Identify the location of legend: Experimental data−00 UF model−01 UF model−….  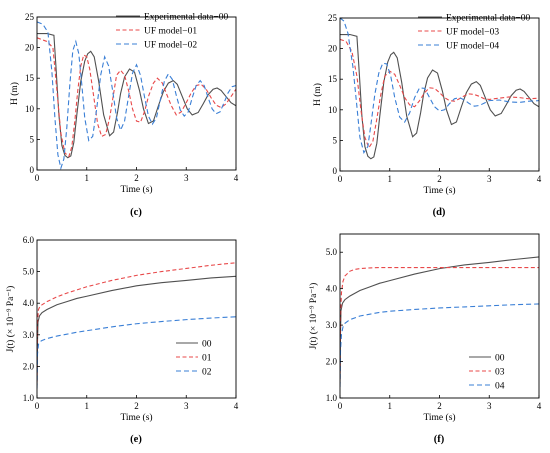
(172, 32).